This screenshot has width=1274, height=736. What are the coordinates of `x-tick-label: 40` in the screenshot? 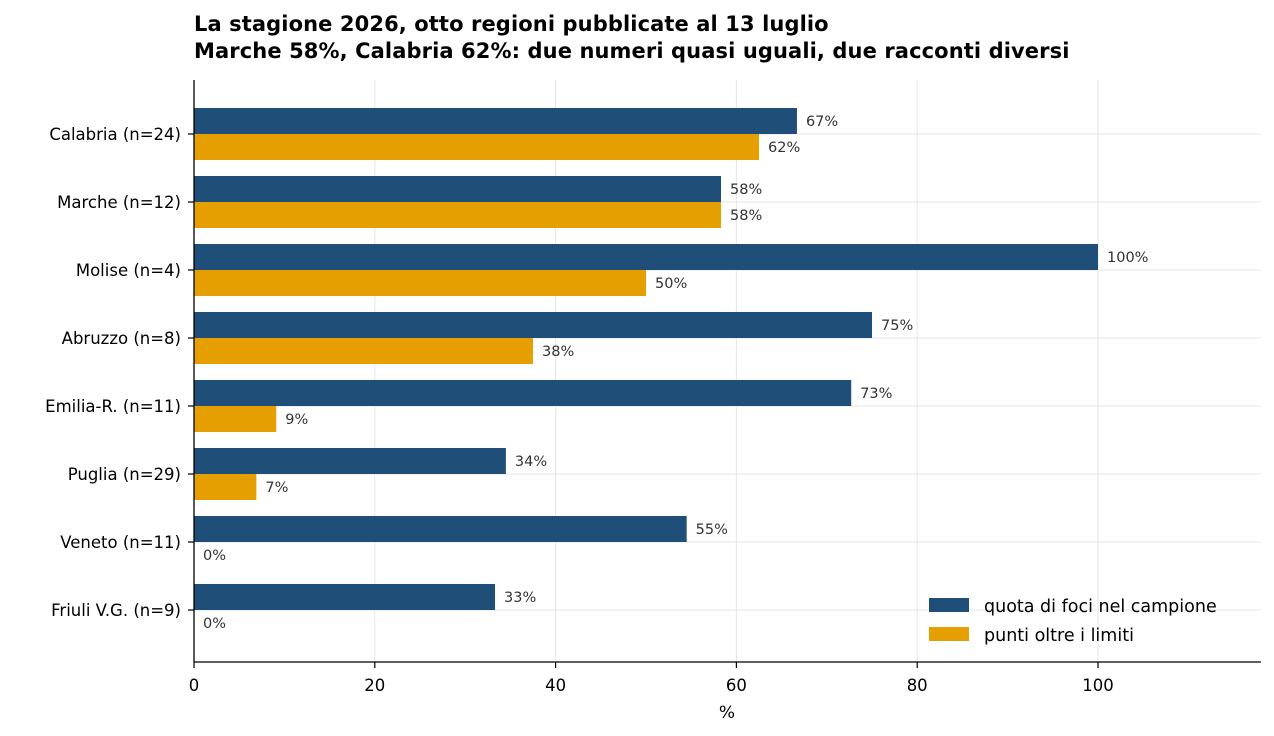 It's located at (555, 685).